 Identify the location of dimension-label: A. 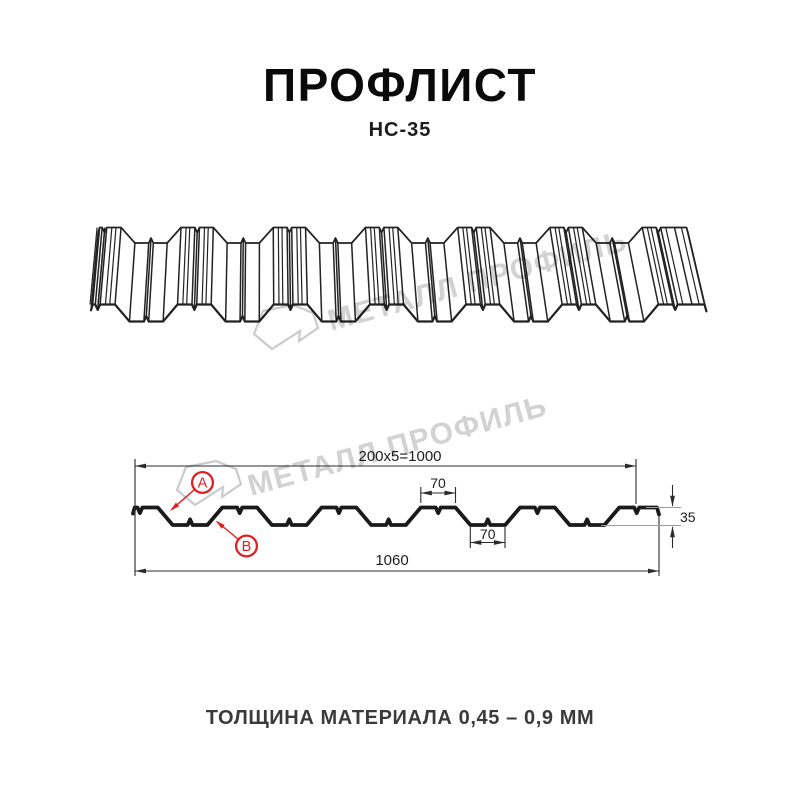
(203, 484).